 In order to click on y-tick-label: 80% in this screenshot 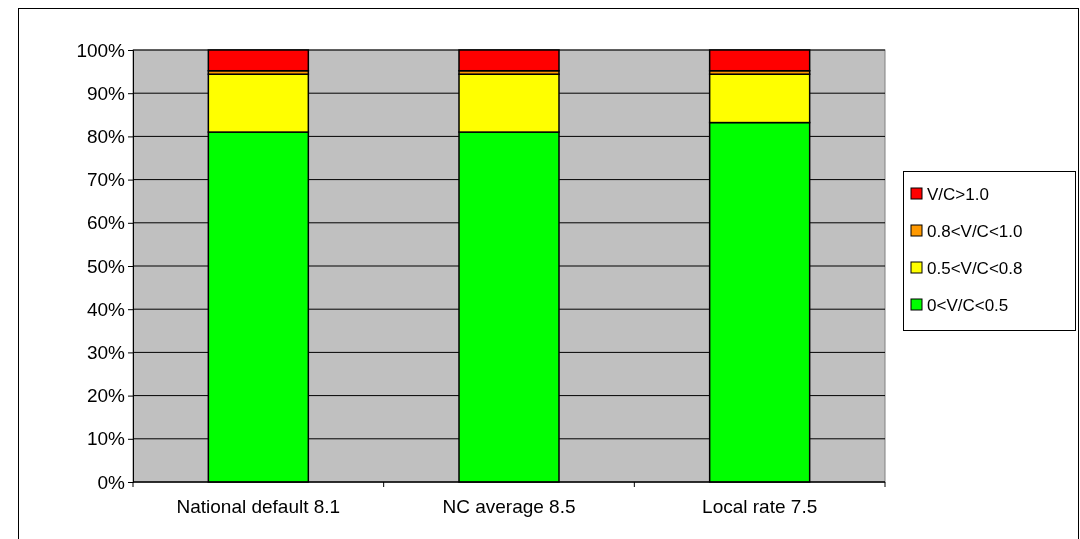, I will do `click(106, 136)`.